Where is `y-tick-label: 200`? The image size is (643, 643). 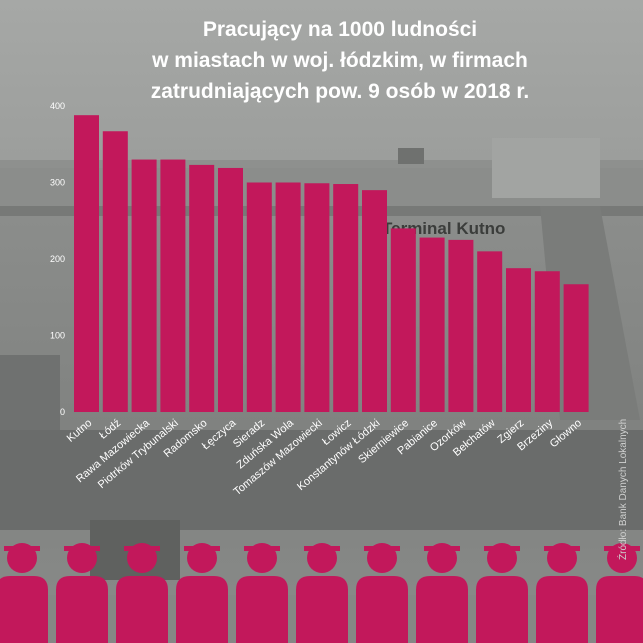
y-tick-label: 200 is located at coordinates (57, 259).